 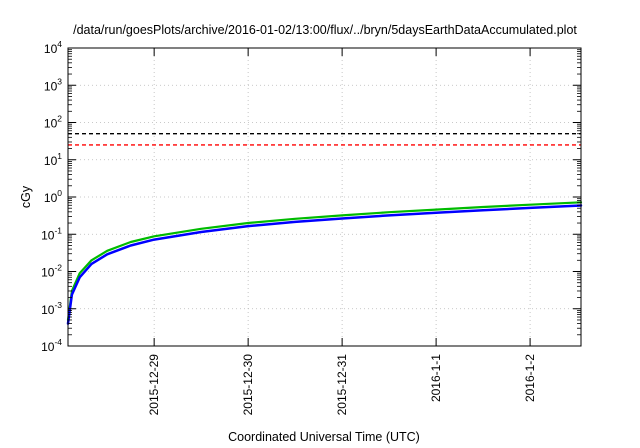 I want to click on y-tick-label: 10⁴, so click(x=53, y=47).